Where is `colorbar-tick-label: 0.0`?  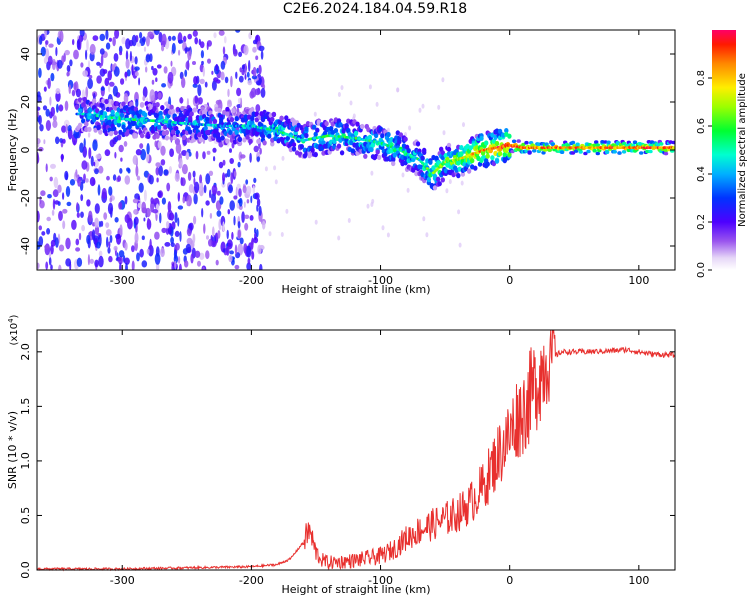 colorbar-tick-label: 0.0 is located at coordinates (701, 270).